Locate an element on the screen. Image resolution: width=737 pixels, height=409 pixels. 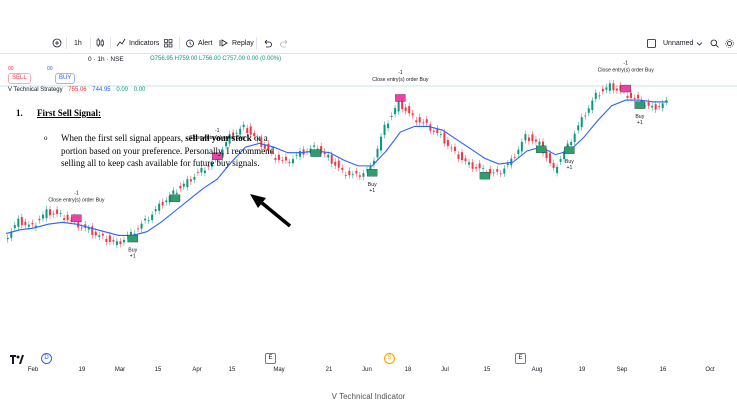
strategy-value-2: 744.95 is located at coordinates (101, 90).